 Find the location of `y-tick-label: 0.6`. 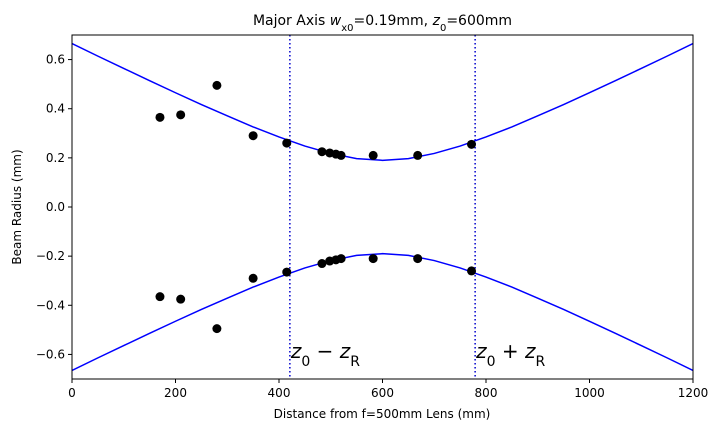

y-tick-label: 0.6 is located at coordinates (55, 60).